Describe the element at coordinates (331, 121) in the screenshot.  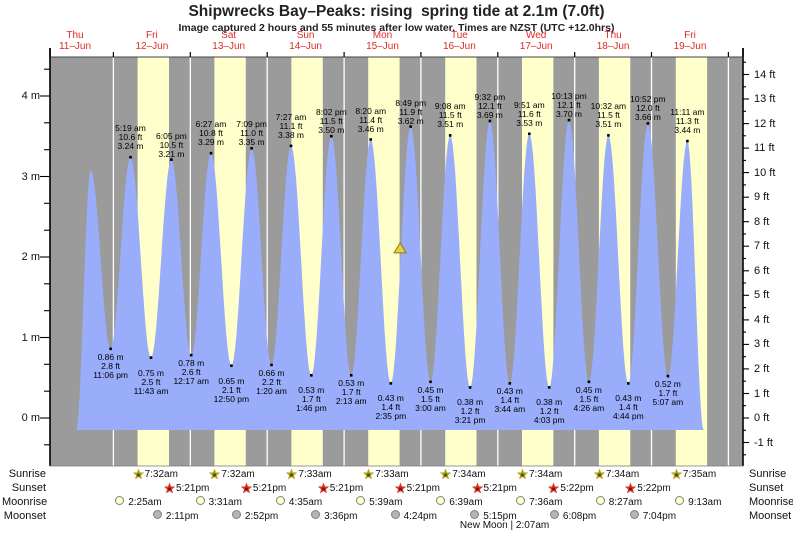
I see `high-tide-annotation: 8:02 pm 11.5 ft 3.50 m` at that location.